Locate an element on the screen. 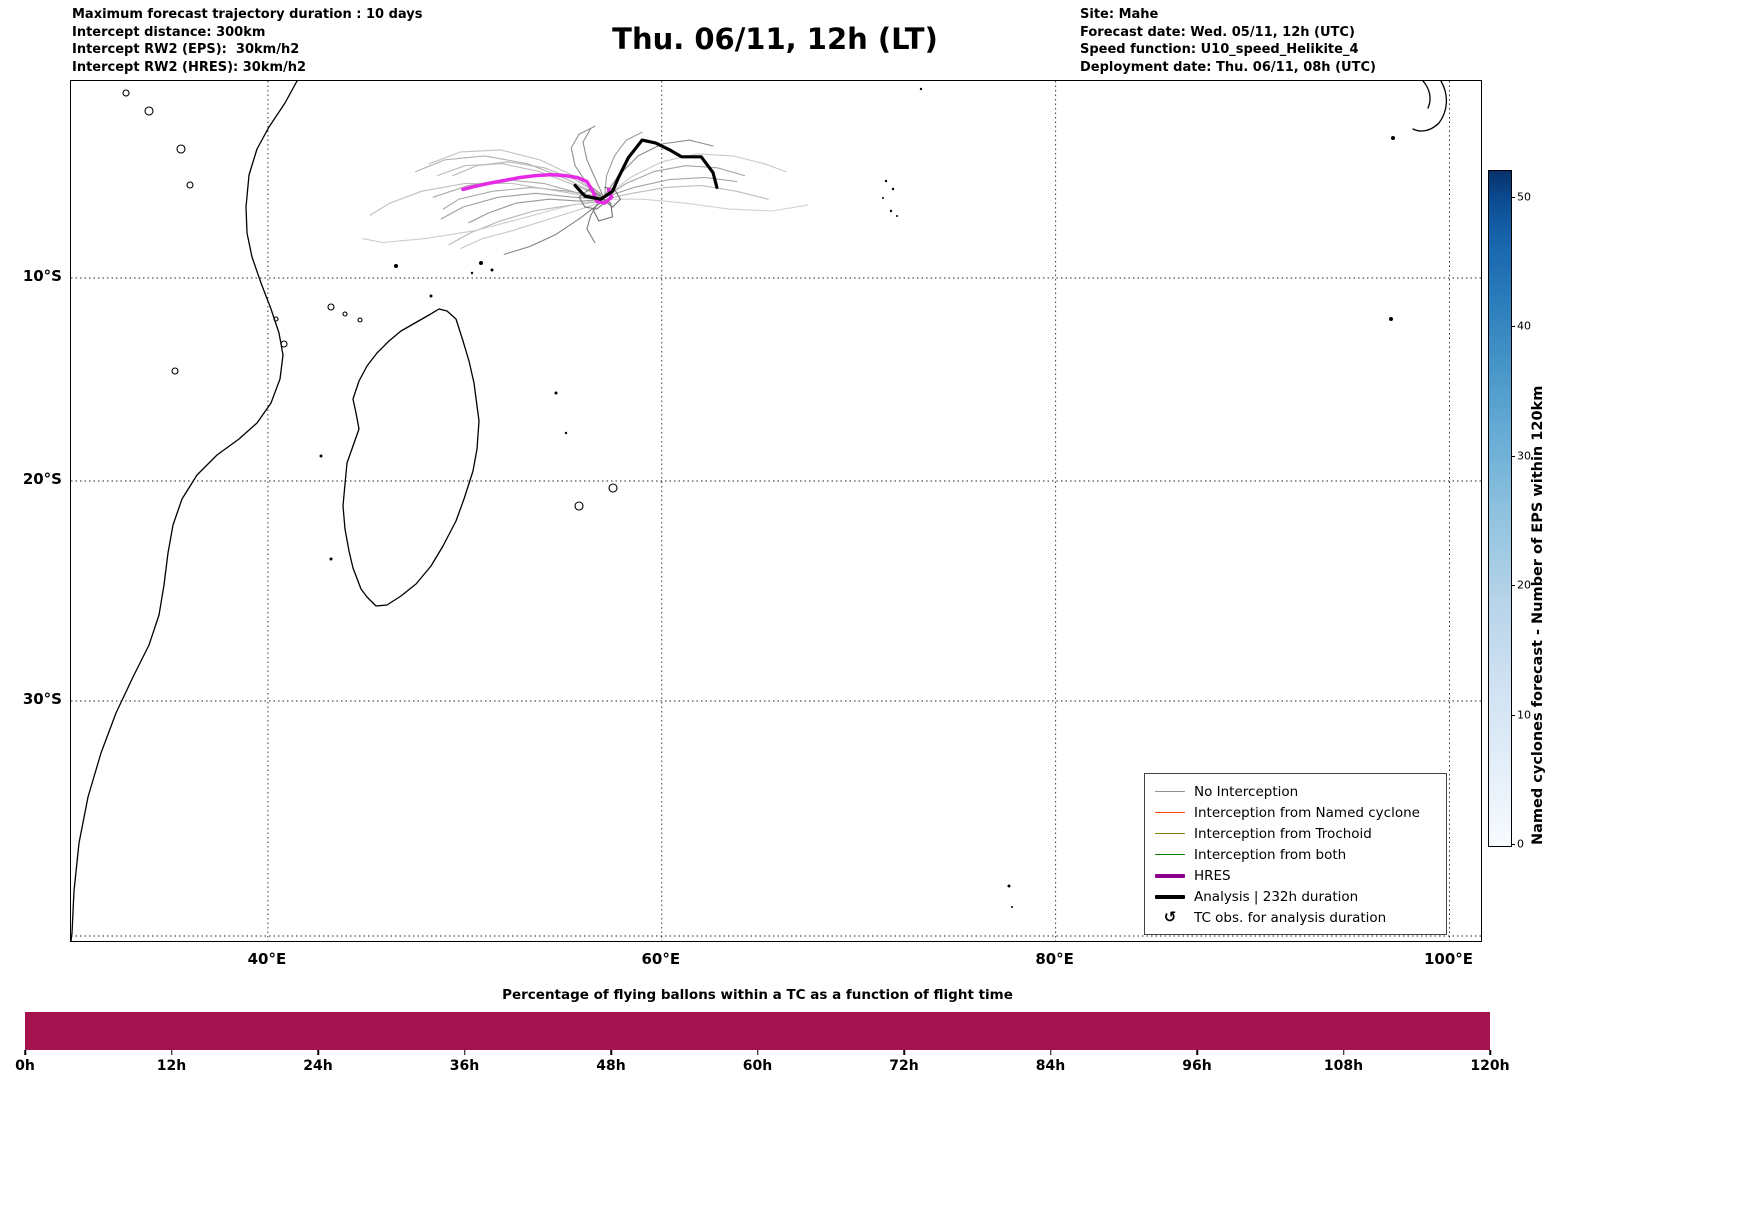 This screenshot has height=1213, width=1752. trajectories is located at coordinates (585, 190).